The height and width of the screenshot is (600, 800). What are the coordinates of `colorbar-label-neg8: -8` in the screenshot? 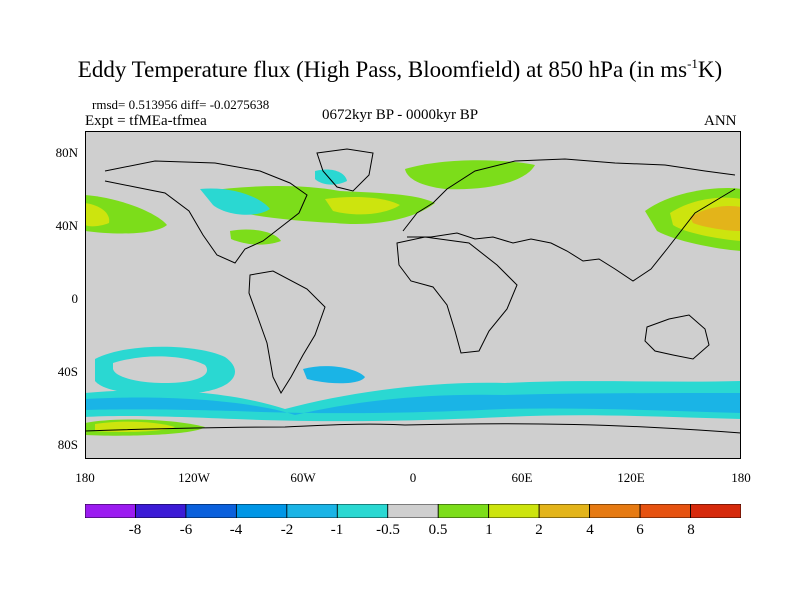 It's located at (135, 530).